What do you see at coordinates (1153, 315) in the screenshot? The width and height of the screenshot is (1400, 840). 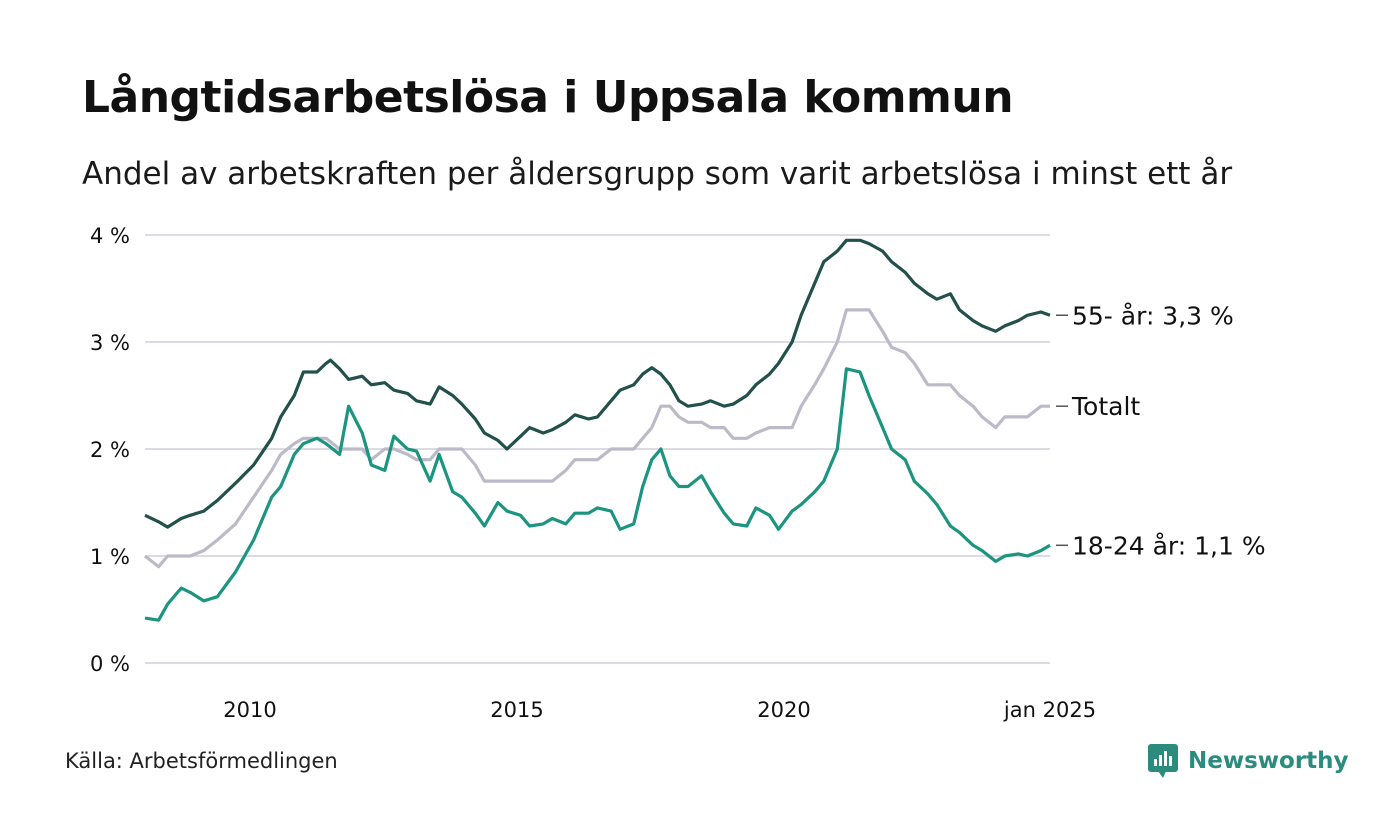 I see `series-end-label: 55- år: 3,3 %` at bounding box center [1153, 315].